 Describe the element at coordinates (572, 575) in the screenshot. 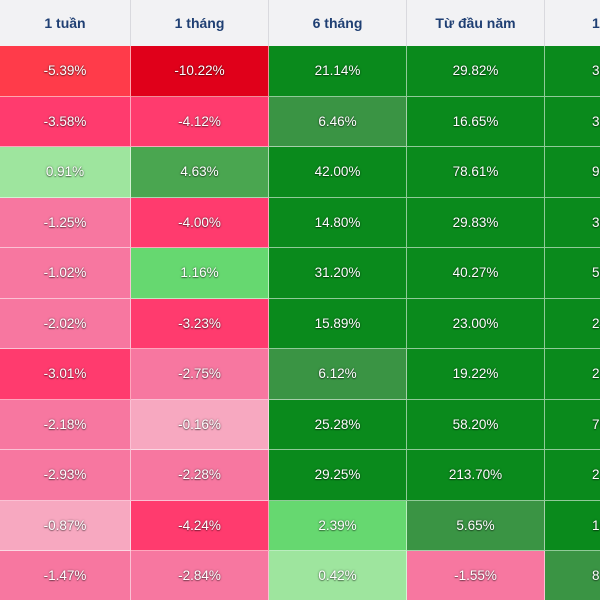

I see `table-cell: 8` at that location.